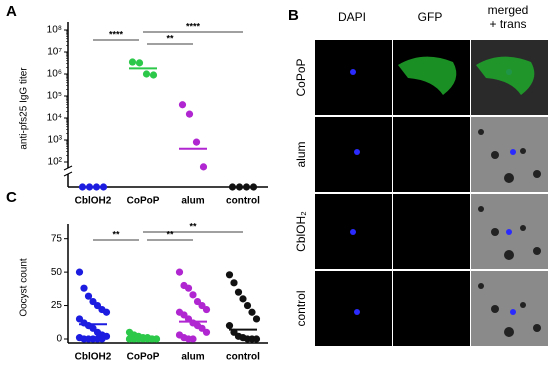 Image resolution: width=550 pixels, height=374 pixels. What do you see at coordinates (192, 201) in the screenshot?
I see `x-tick-label: alum` at bounding box center [192, 201].